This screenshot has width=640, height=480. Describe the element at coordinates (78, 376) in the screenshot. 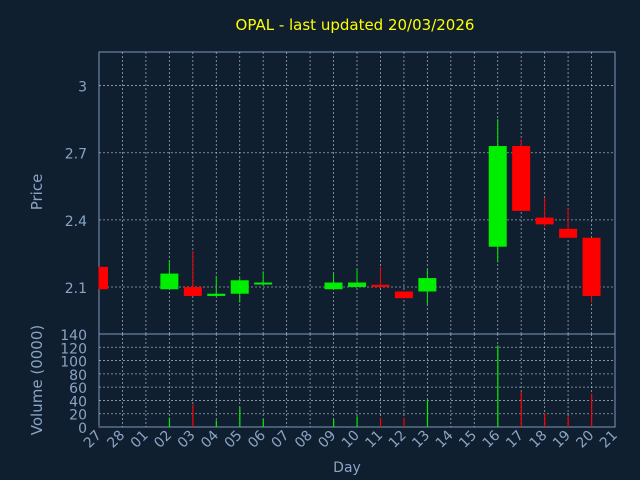

I see `volume-y-tick-label: 80` at that location.